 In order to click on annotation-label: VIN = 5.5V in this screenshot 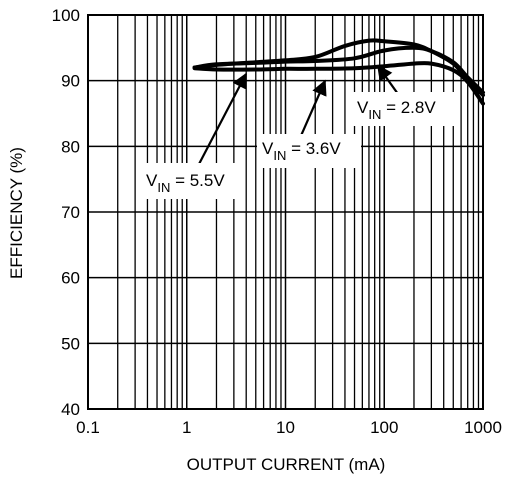, I will do `click(185, 183)`.